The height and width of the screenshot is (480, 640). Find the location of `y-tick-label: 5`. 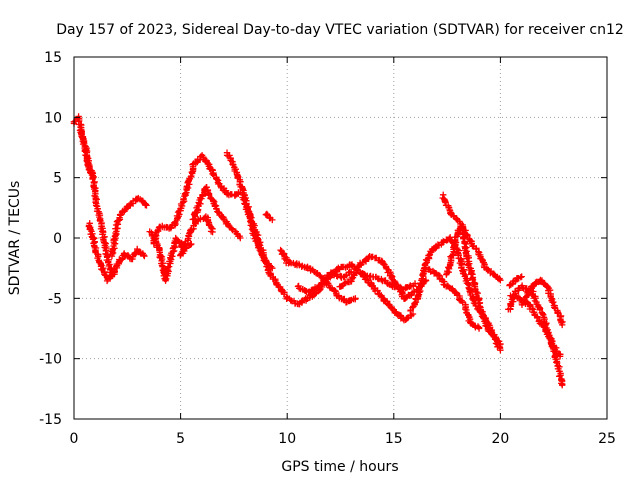

y-tick-label: 5 is located at coordinates (57, 179).